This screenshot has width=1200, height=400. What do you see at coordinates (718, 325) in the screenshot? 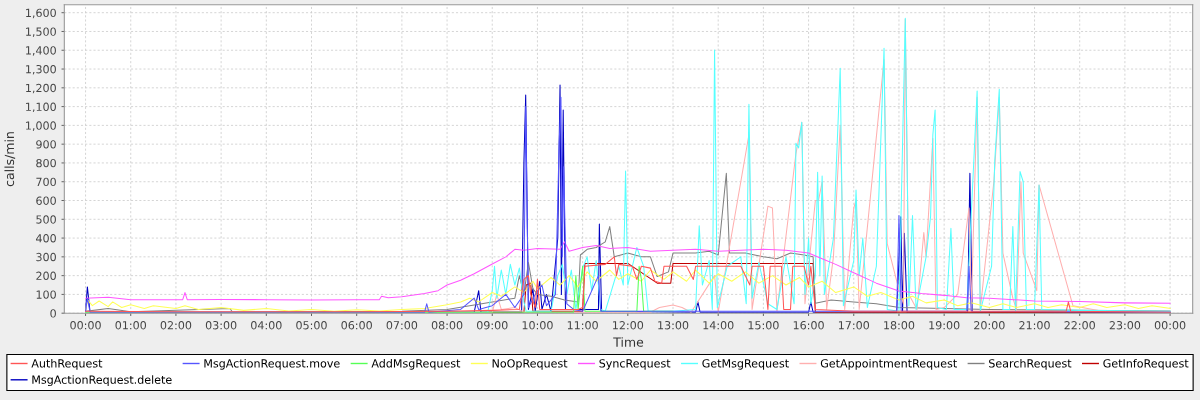
I see `x-tick-label: 14:00` at bounding box center [718, 325].